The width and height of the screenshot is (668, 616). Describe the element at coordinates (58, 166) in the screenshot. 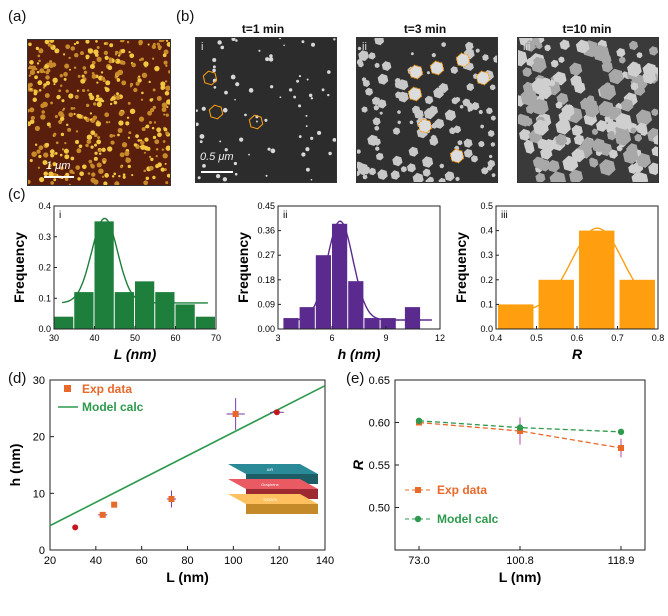

I see `afm-scale-label: 1 μm` at that location.